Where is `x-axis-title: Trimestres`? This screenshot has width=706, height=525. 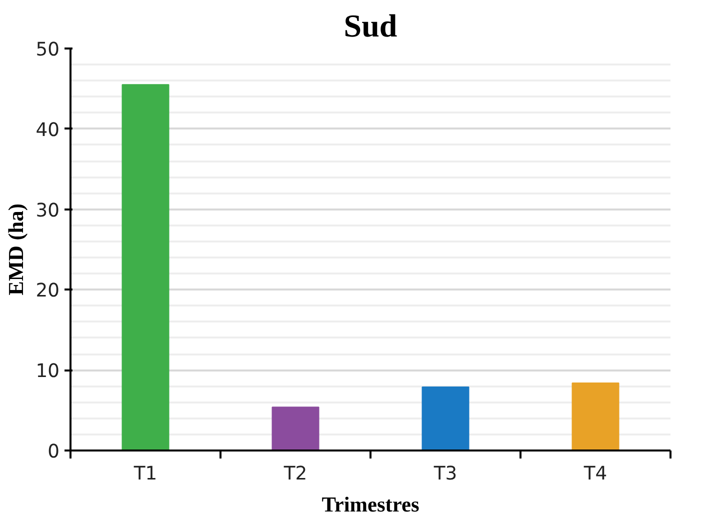
x-axis-title: Trimestres is located at coordinates (371, 504).